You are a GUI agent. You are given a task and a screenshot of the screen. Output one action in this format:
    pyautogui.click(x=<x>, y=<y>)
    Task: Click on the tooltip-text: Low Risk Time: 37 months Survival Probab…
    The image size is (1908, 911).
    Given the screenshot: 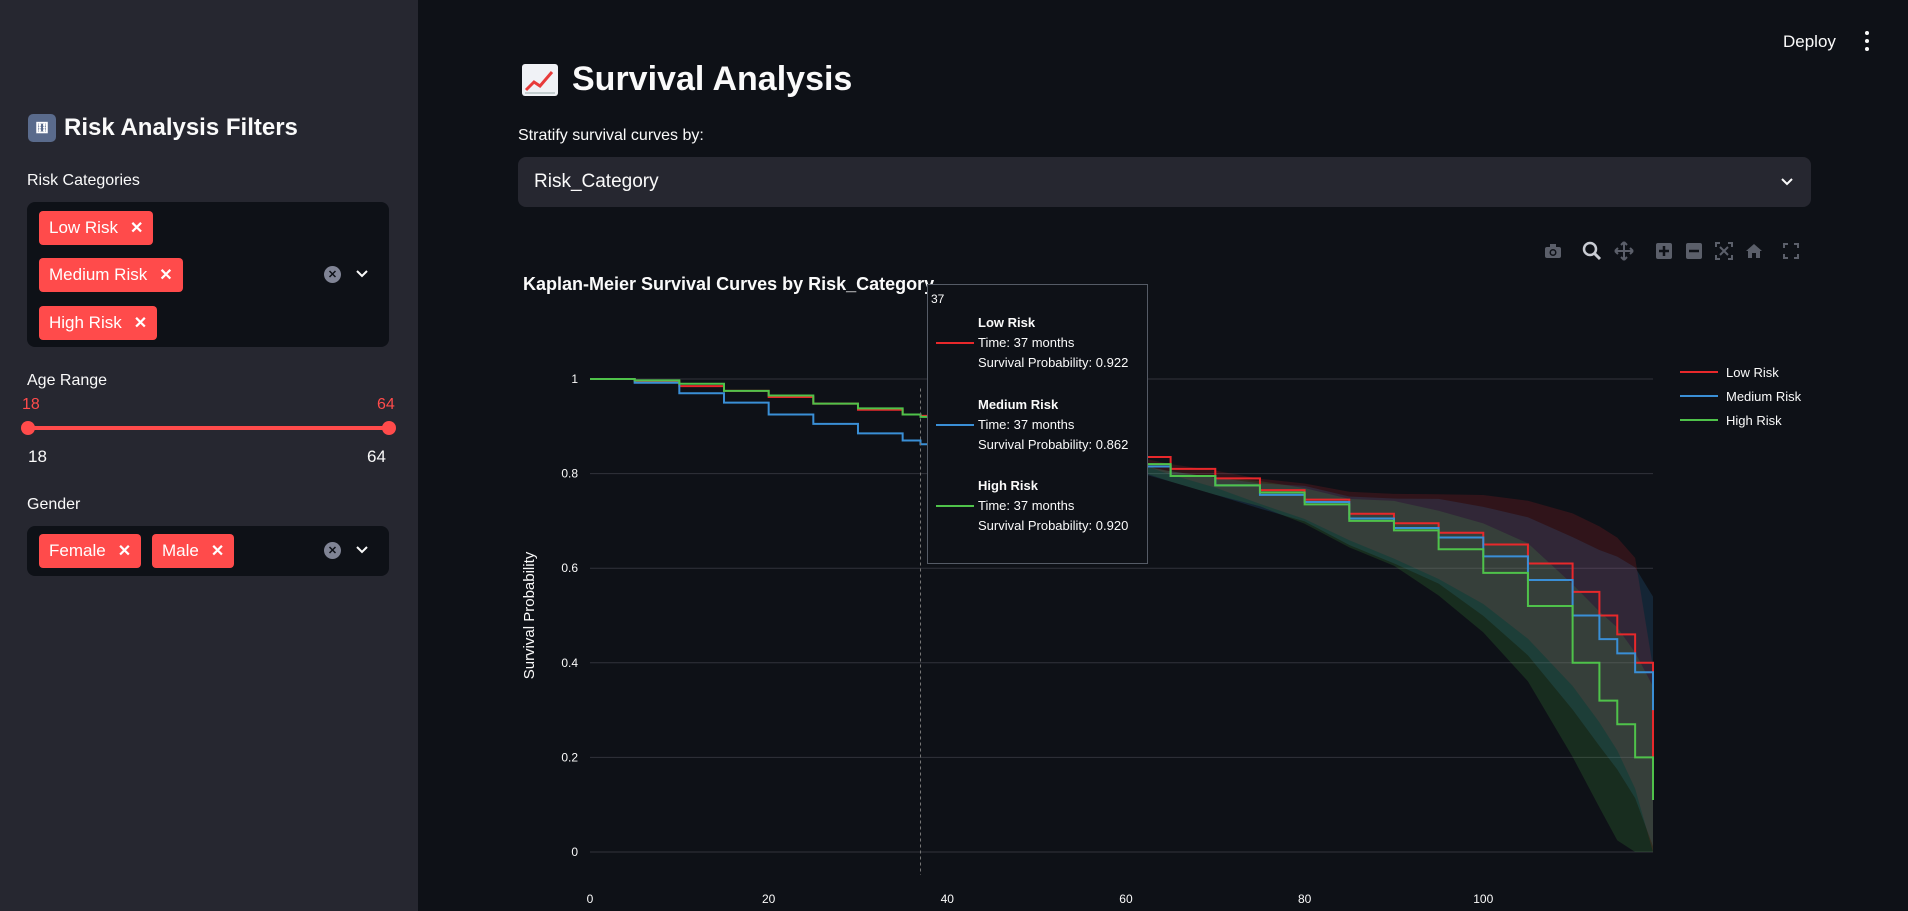 What is the action you would take?
    pyautogui.click(x=1053, y=343)
    